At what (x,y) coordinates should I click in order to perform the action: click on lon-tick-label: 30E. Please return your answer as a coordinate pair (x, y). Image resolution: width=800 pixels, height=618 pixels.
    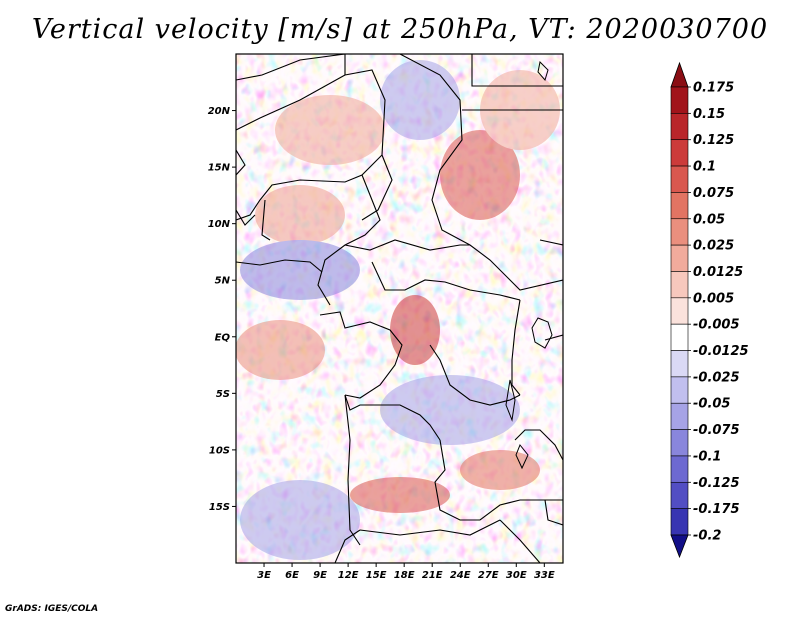
    Looking at the image, I should click on (516, 575).